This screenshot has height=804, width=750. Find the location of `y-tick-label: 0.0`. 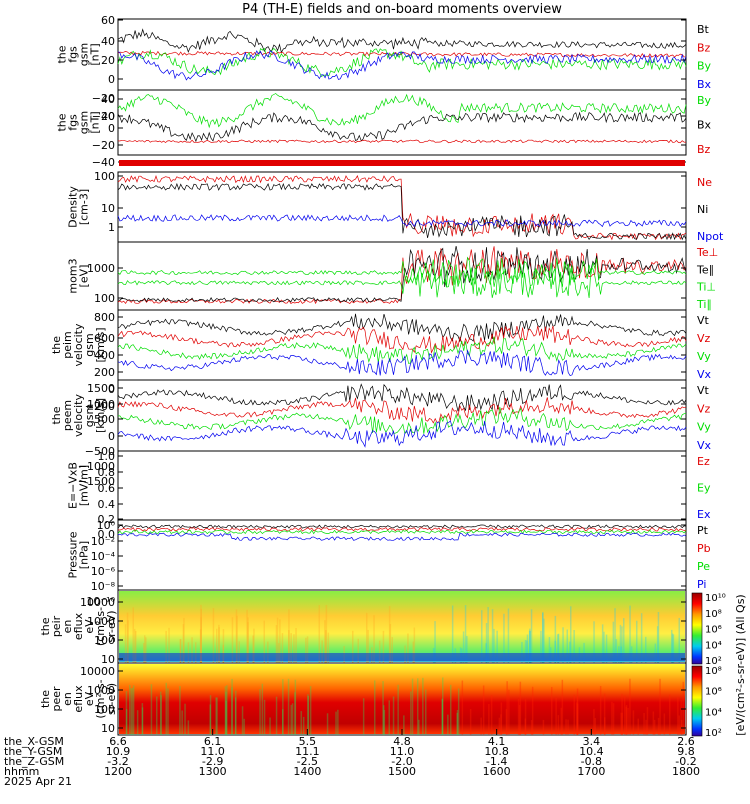

y-tick-label: 0.0 is located at coordinates (107, 534).